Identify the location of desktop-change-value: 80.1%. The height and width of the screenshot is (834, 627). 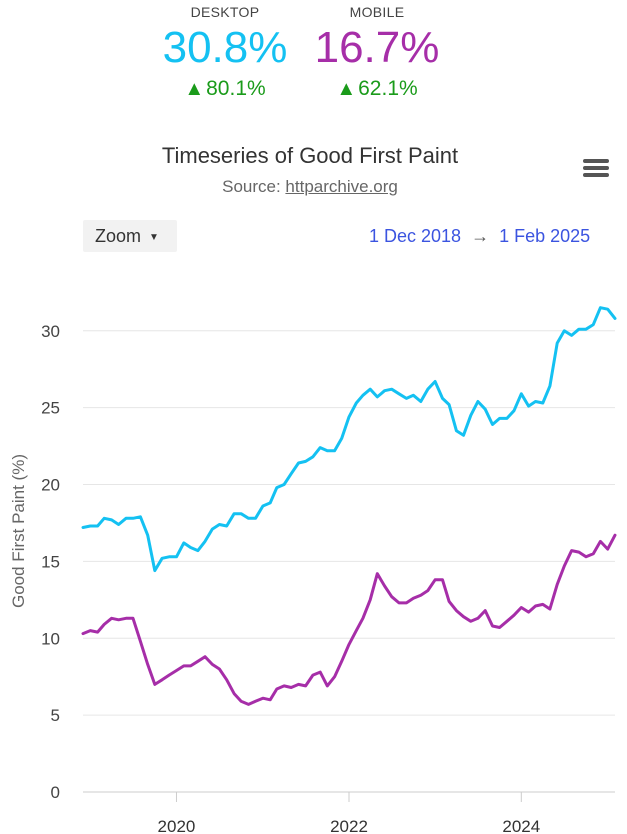
(236, 88).